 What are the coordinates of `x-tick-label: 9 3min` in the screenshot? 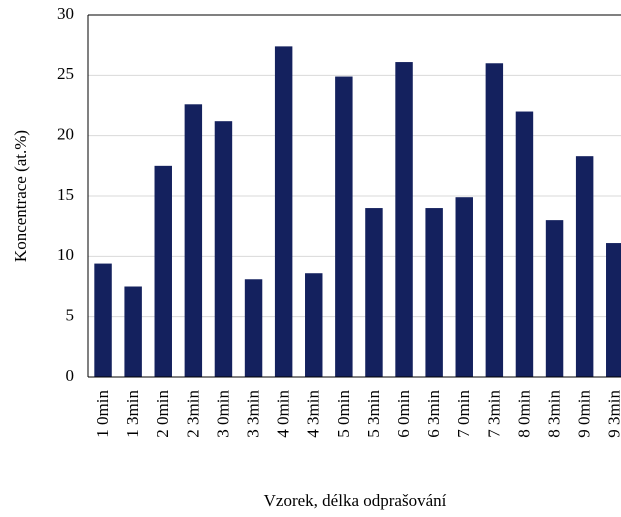 It's located at (613, 414).